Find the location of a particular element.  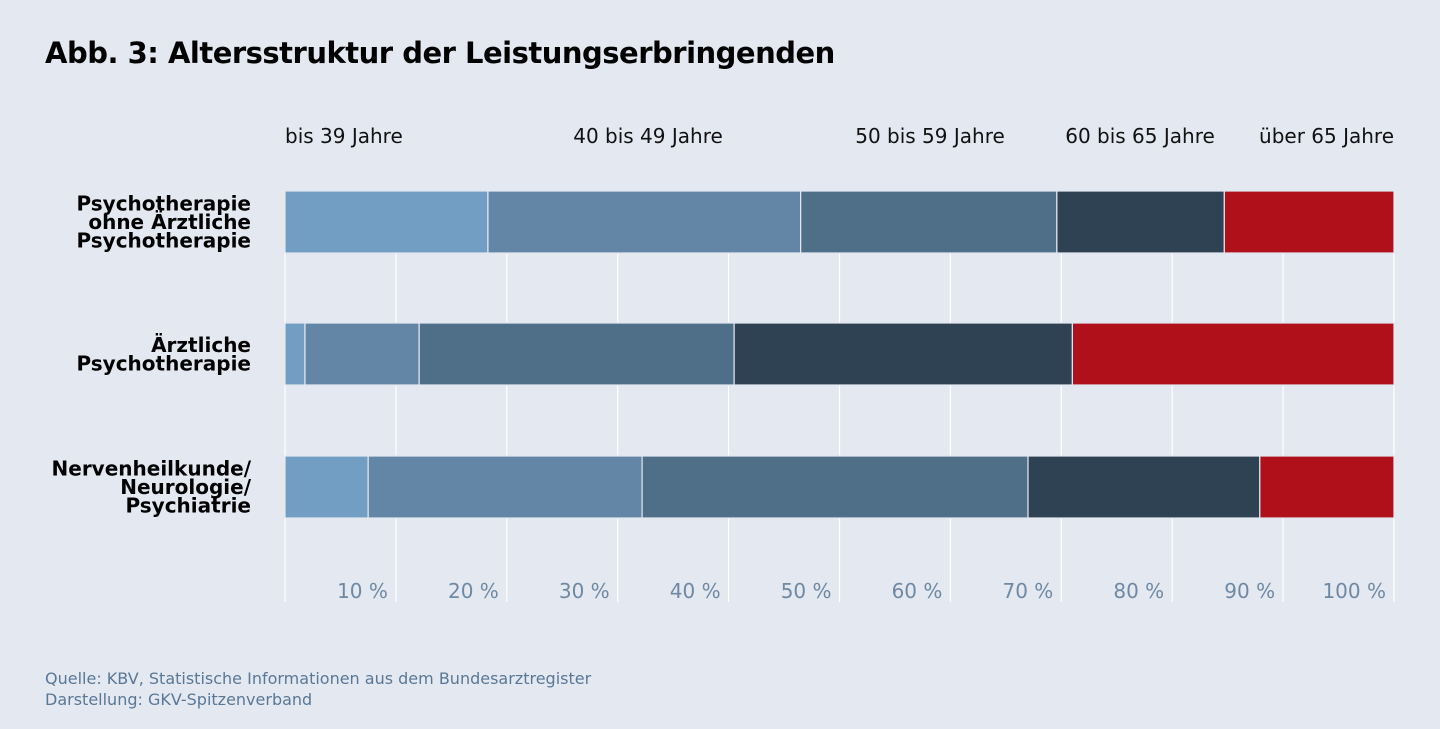

category-label-1-line-1: Psychotherapie is located at coordinates (163, 204).